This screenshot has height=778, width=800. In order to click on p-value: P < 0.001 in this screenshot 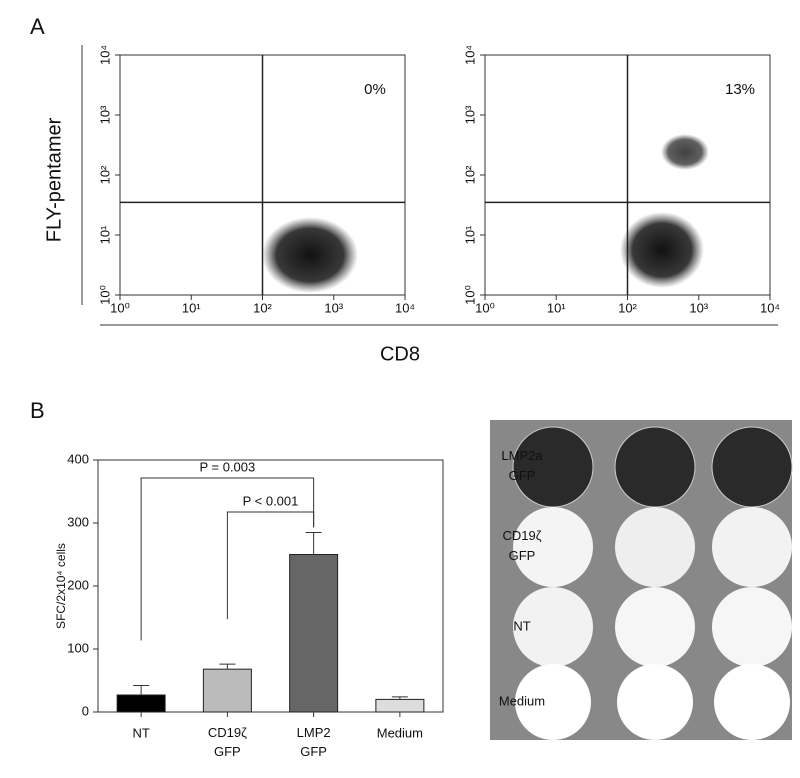, I will do `click(271, 500)`.